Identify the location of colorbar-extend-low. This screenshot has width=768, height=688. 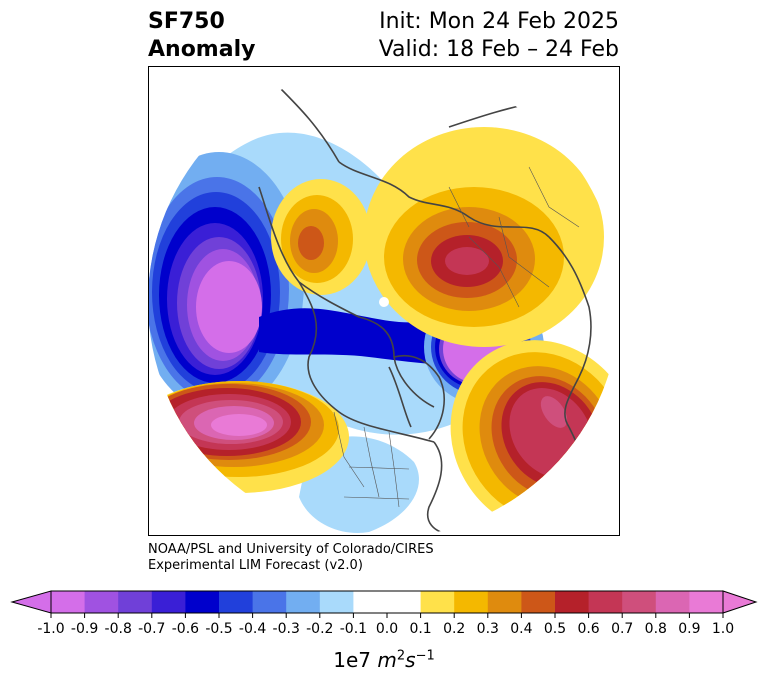
(31, 602).